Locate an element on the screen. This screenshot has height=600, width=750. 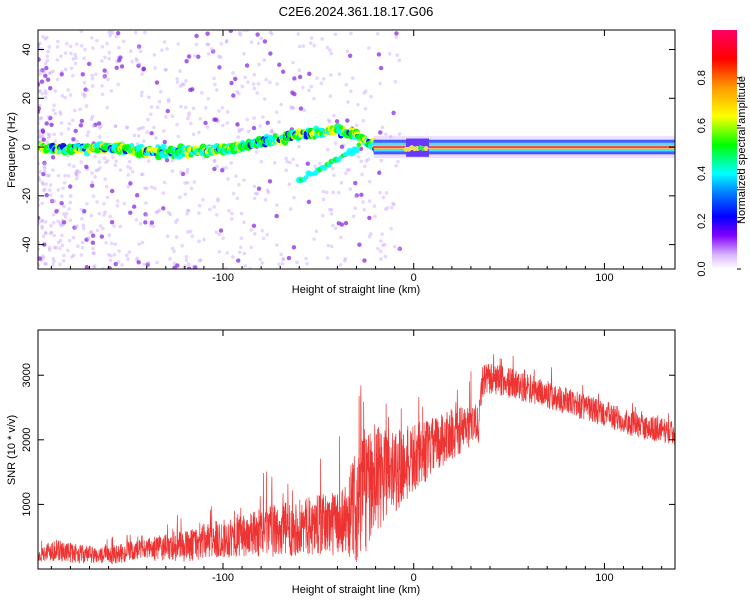
colorbar-tick-label: 0.0 is located at coordinates (702, 268).